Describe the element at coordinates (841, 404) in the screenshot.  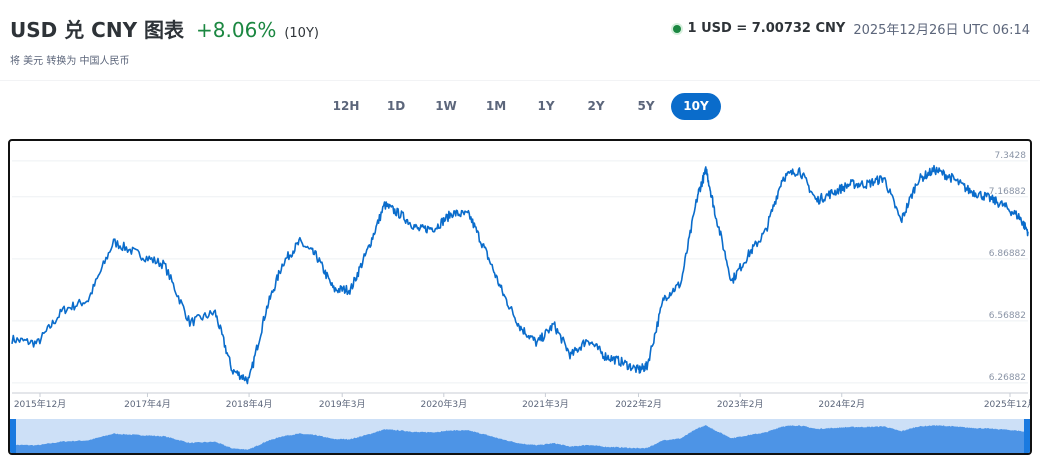
I see `x-tick-label: 2024年2月` at that location.